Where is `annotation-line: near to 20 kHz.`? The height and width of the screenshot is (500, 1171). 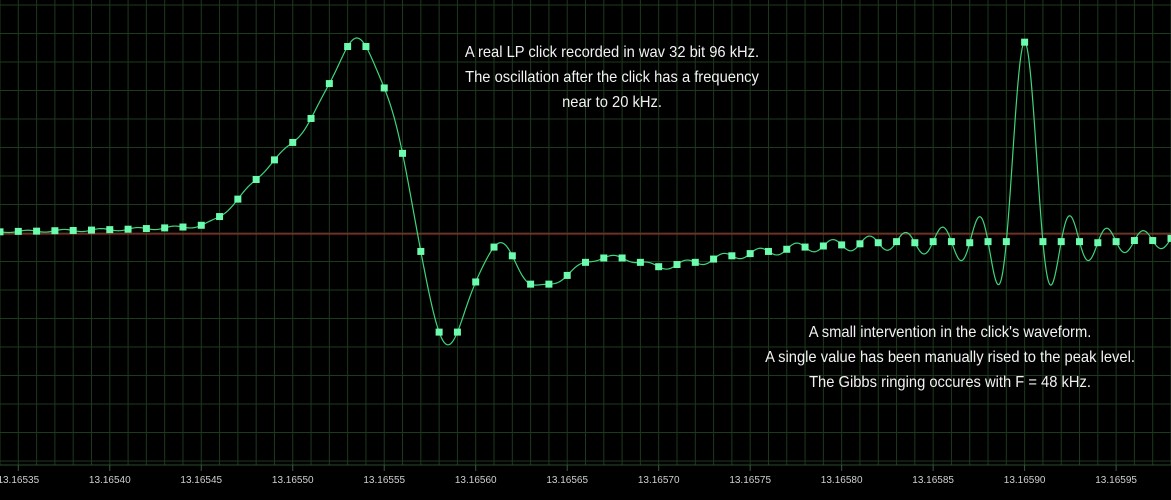 annotation-line: near to 20 kHz. is located at coordinates (612, 102).